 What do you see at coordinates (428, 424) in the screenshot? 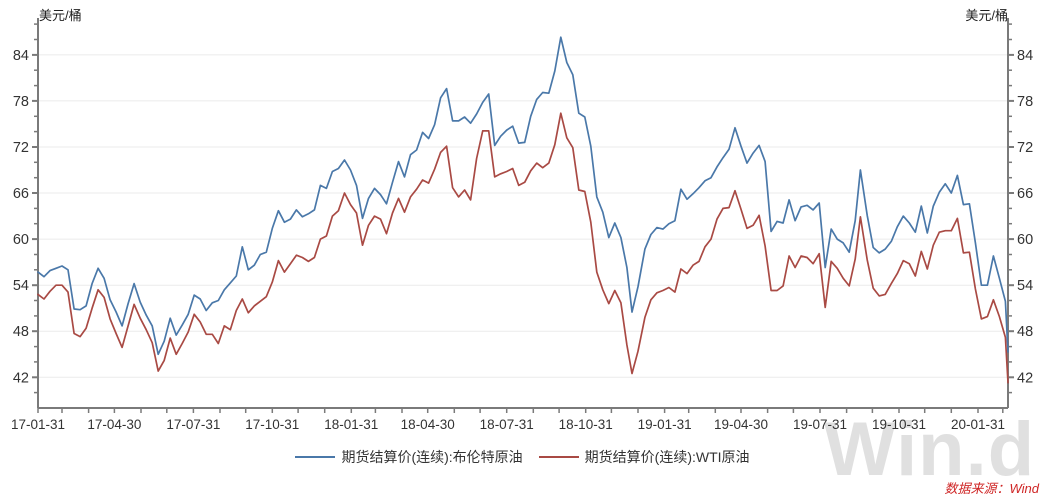
I see `x-axis-tick-label: 18-04-30` at bounding box center [428, 424].